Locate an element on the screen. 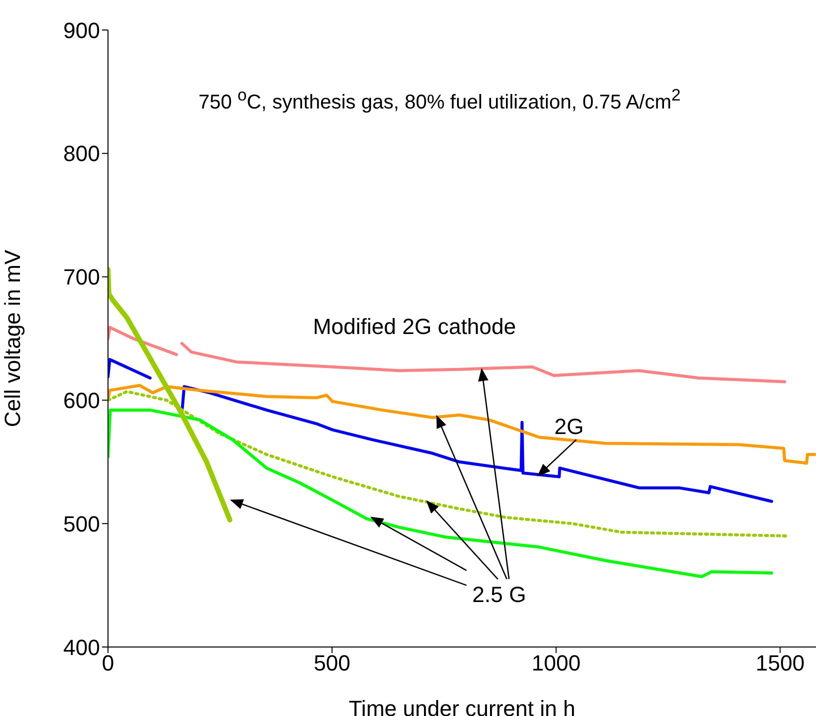 This screenshot has width=816, height=716. x-tick-label: 0 is located at coordinates (108, 663).